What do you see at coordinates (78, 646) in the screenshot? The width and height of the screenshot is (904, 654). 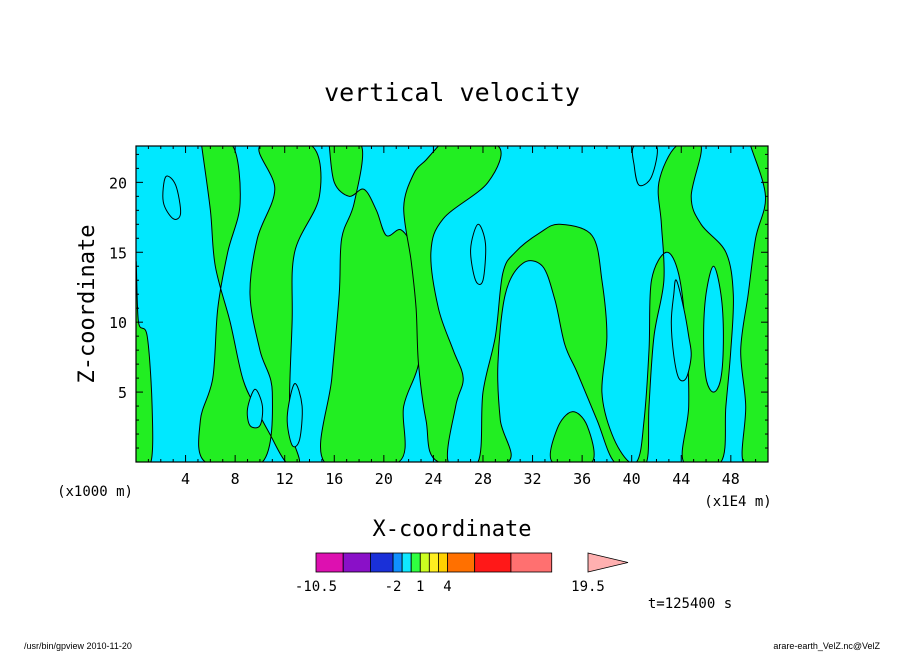 I see `footer-left: /usr/bin/gpview 2010-11-20` at bounding box center [78, 646].